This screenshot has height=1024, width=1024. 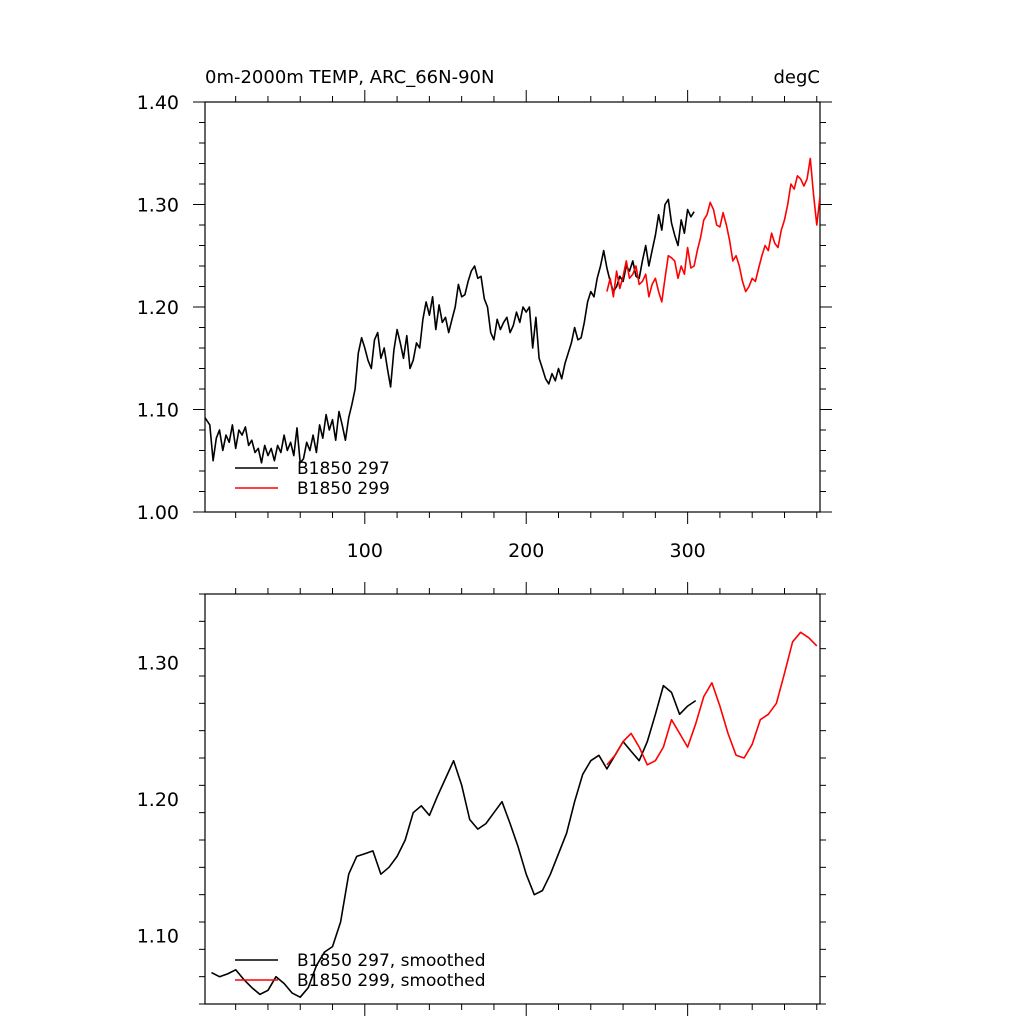 What do you see at coordinates (688, 551) in the screenshot?
I see `x-tick-label: 300` at bounding box center [688, 551].